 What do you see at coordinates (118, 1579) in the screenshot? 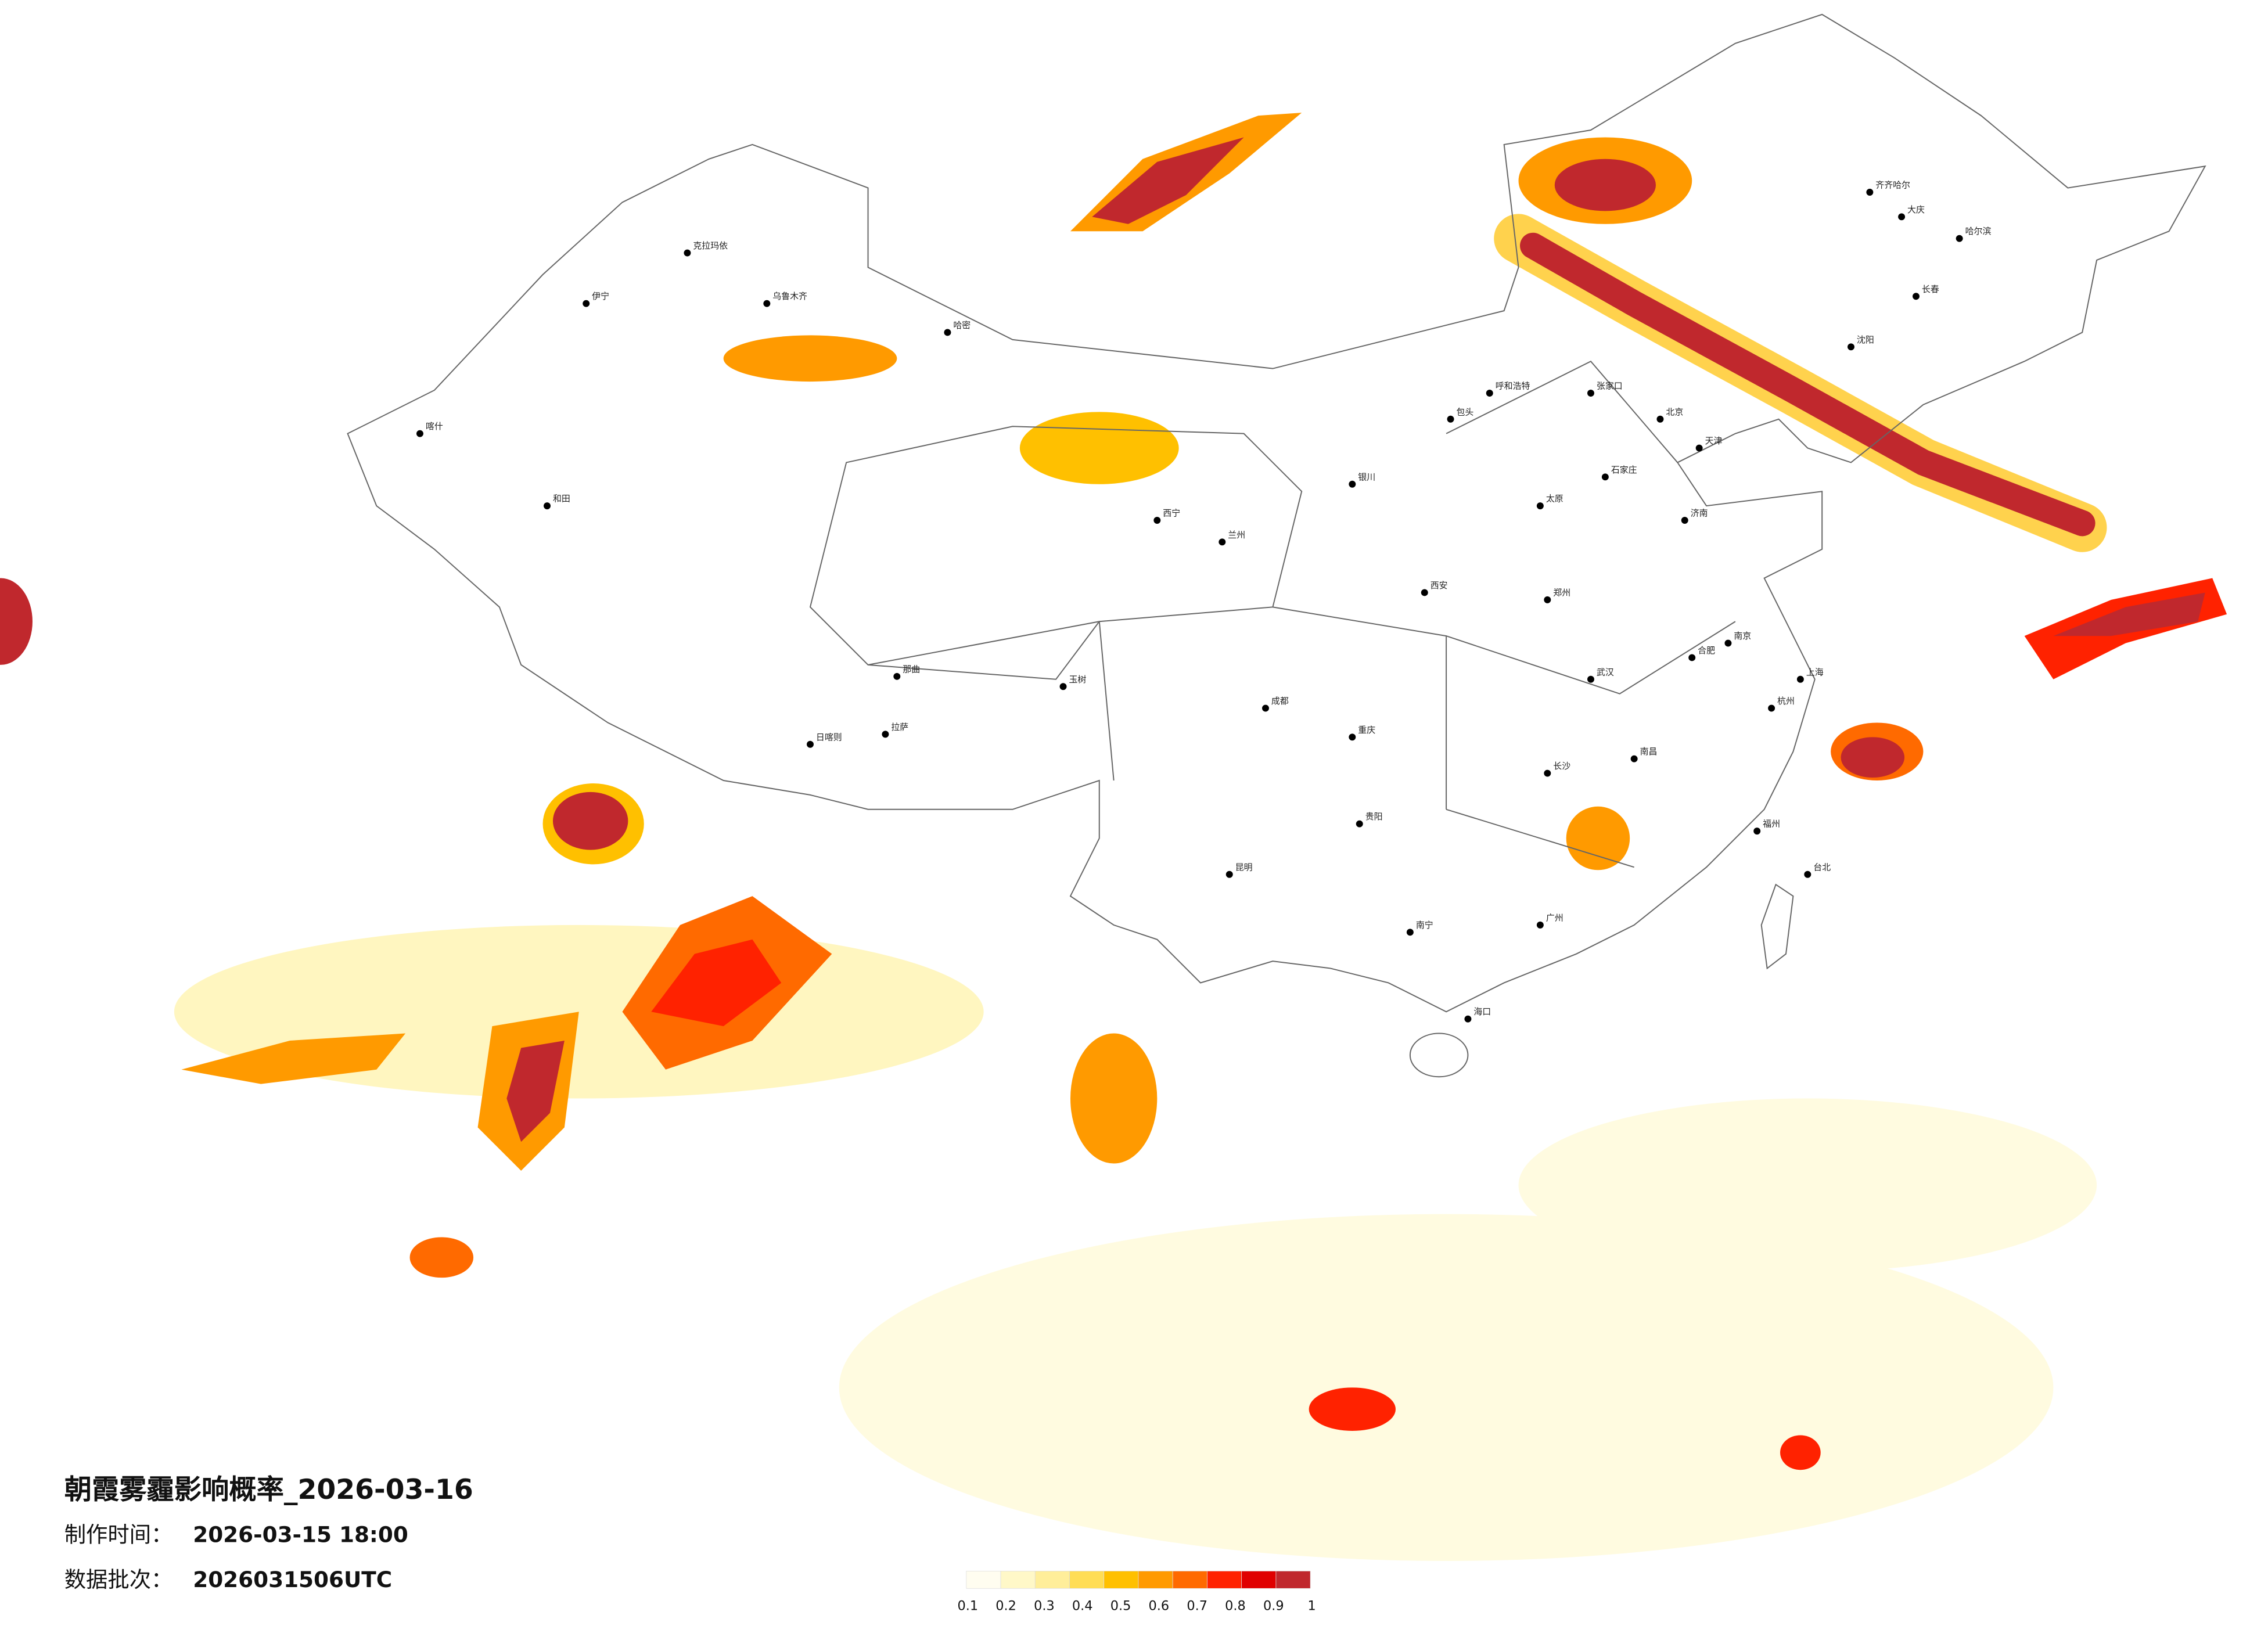
I see `batch-label: 数据批次：` at bounding box center [118, 1579].